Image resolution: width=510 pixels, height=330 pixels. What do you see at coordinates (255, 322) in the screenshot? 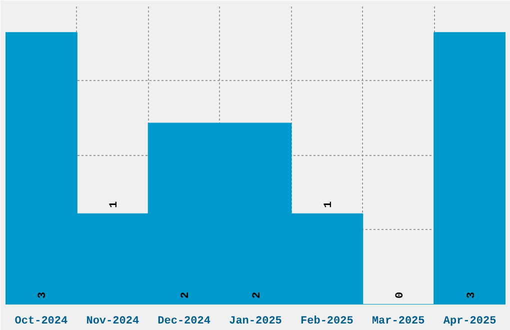
I see `x-tick-label: Jan-2025` at bounding box center [255, 322].